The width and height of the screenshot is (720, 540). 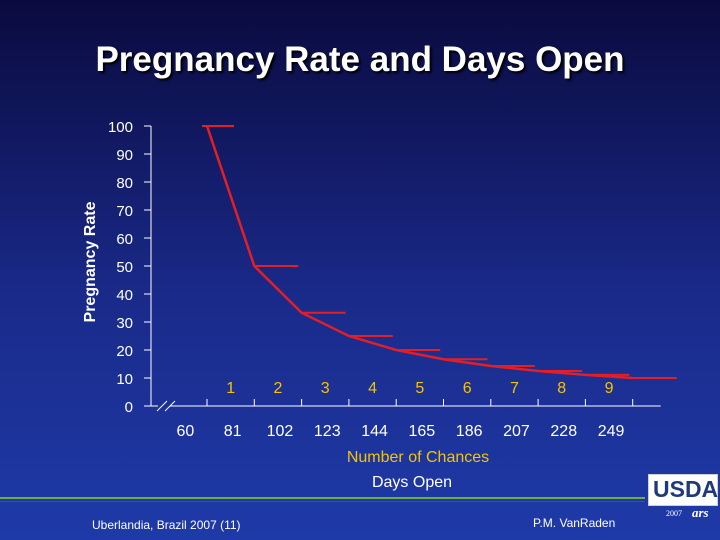 What do you see at coordinates (124, 323) in the screenshot?
I see `y-tick-label: 30` at bounding box center [124, 323].